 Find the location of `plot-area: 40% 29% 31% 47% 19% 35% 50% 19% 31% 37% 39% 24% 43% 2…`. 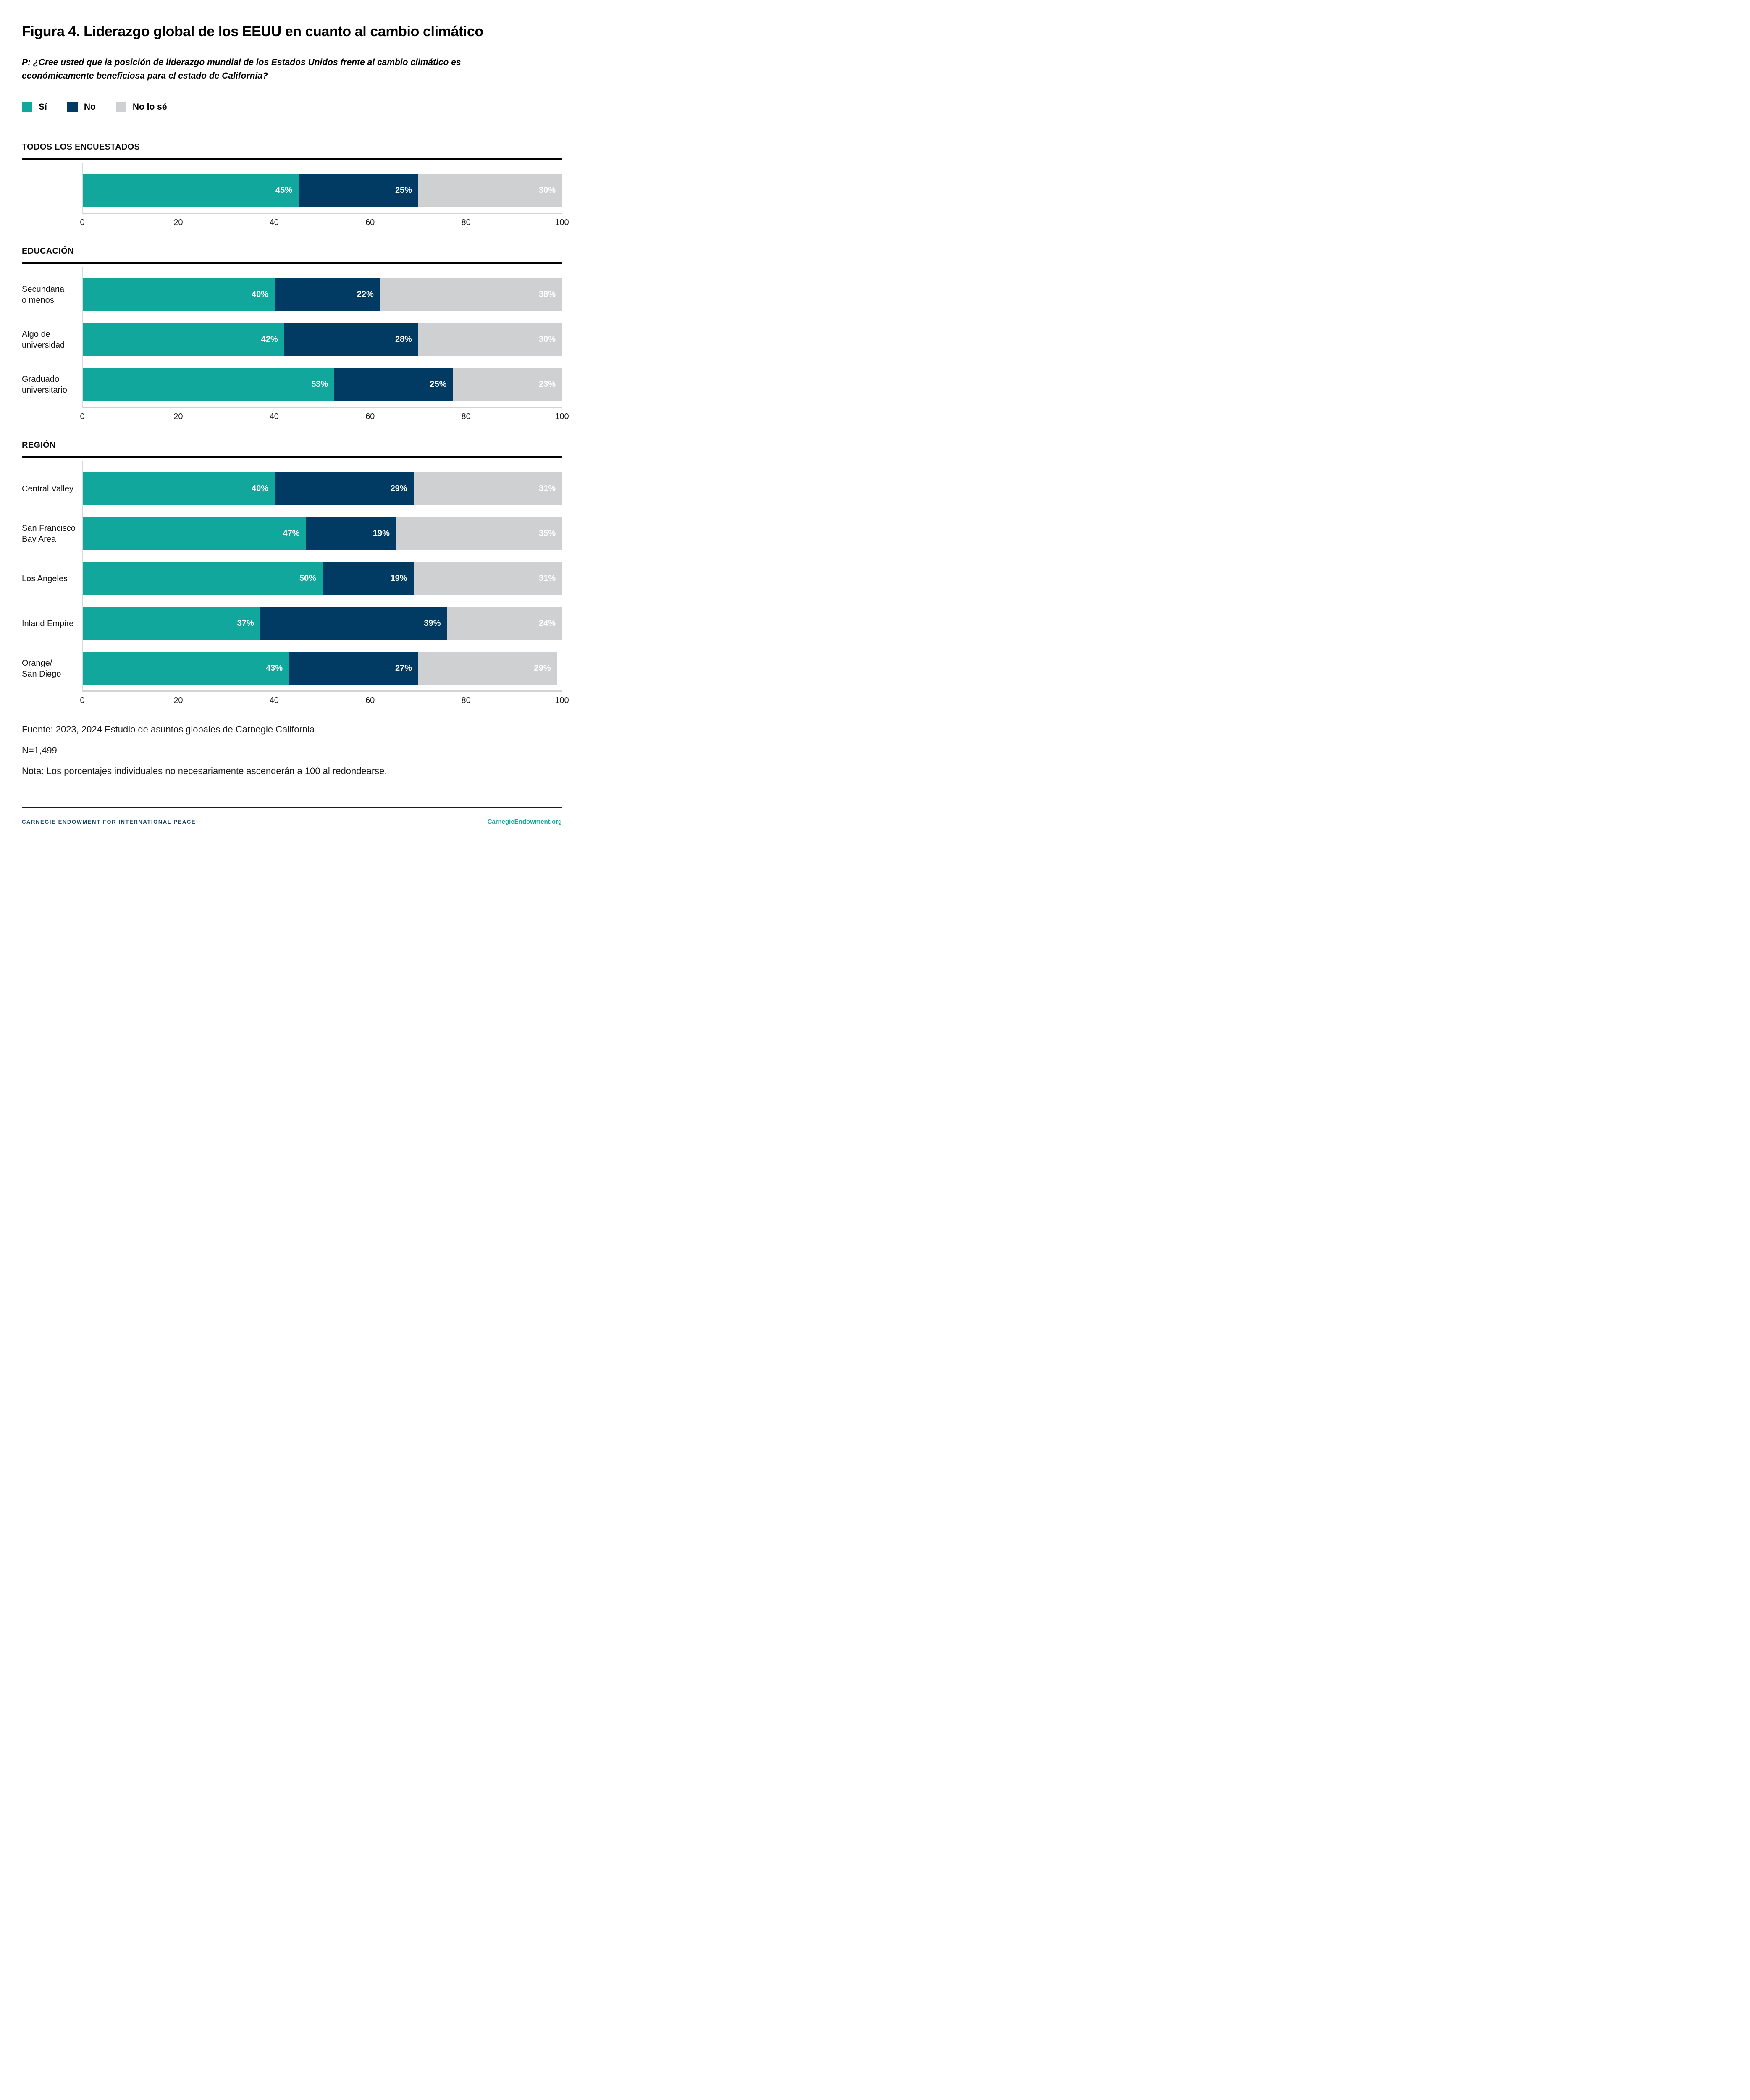

plot-area: 40% 29% 31% 47% 19% 35% 50% 19% 31% 37% 39% 24% 43% 2… is located at coordinates (322, 576).